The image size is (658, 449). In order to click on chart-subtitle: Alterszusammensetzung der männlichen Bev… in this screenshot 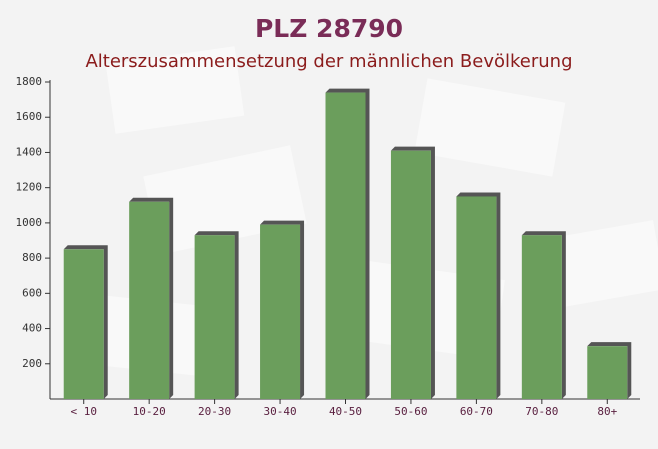, I will do `click(328, 61)`.